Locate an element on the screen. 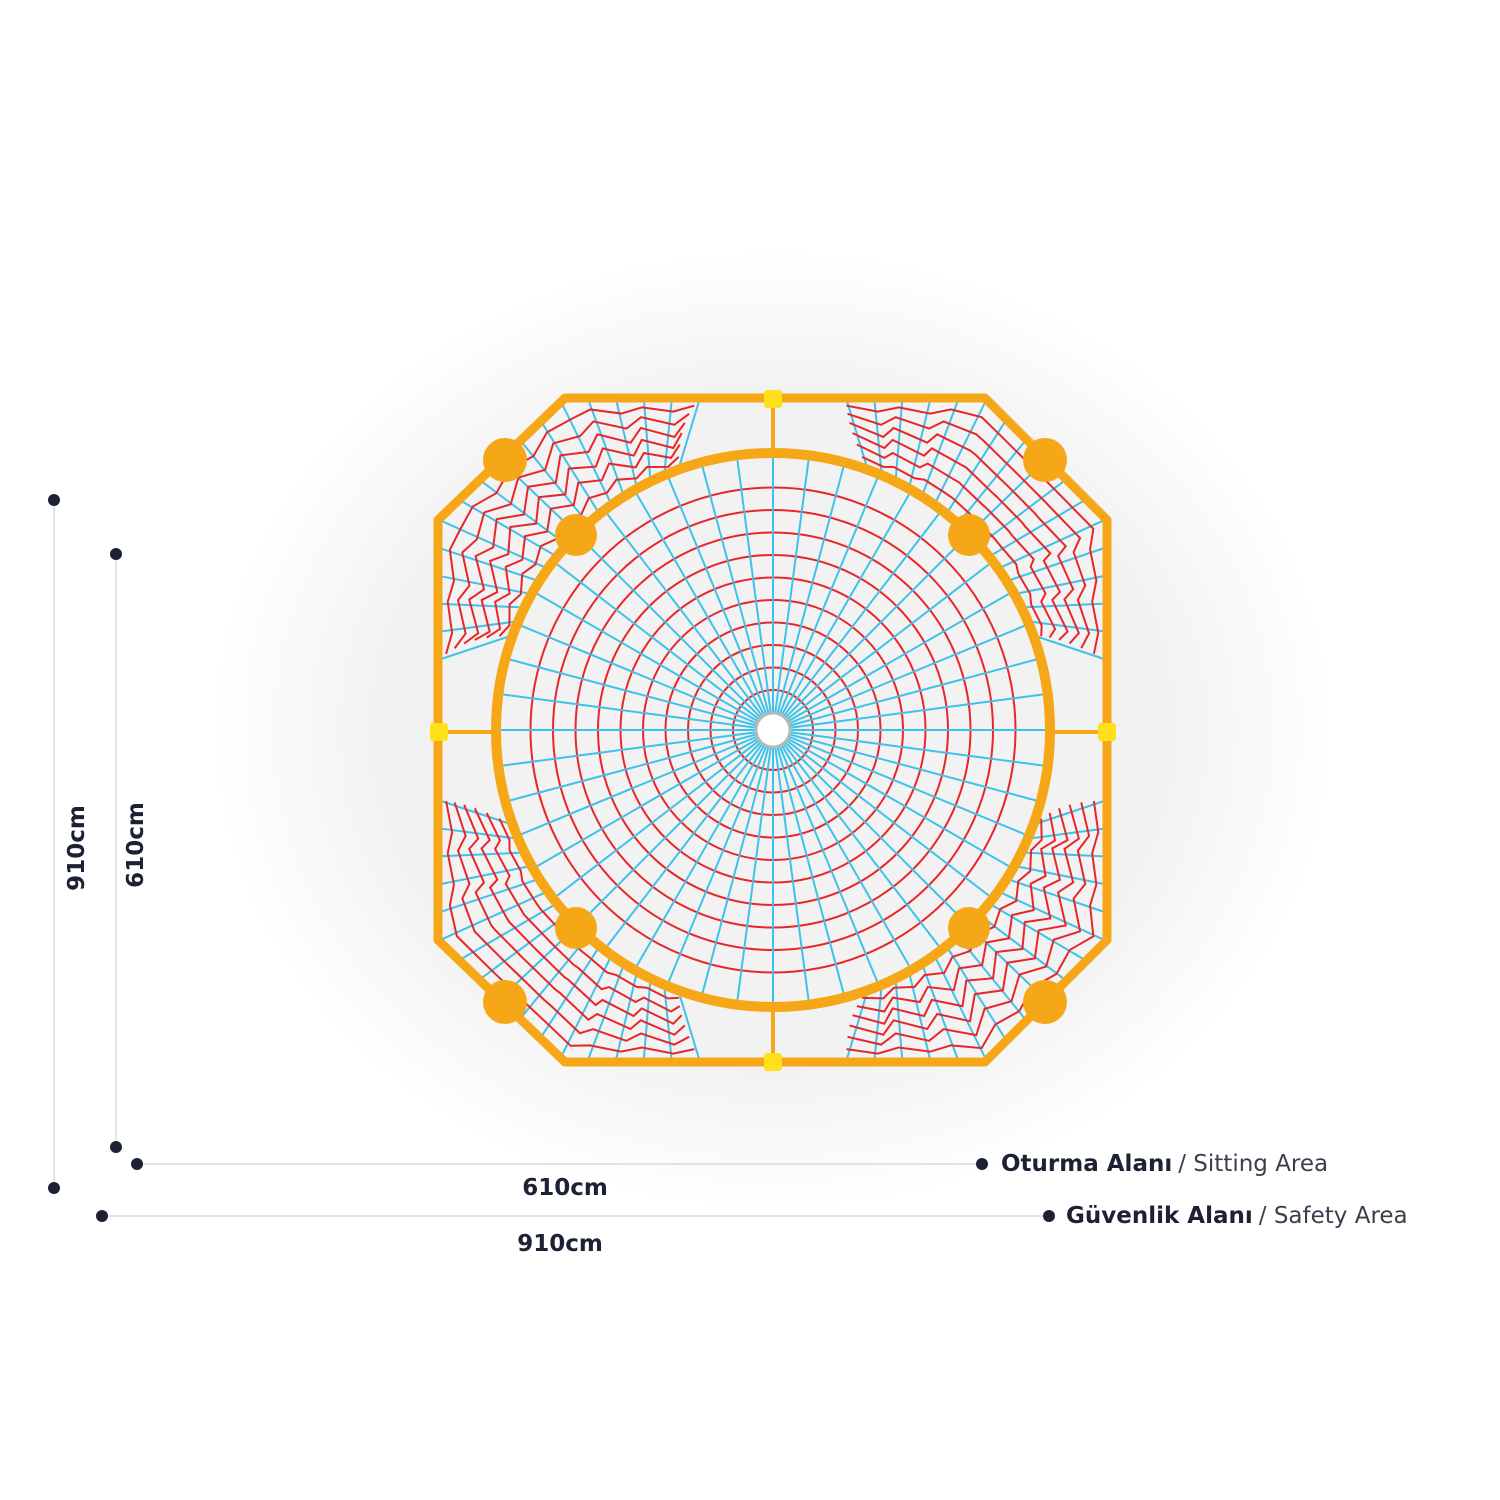  legend-sublabel: / Safety Area is located at coordinates (1333, 1216).